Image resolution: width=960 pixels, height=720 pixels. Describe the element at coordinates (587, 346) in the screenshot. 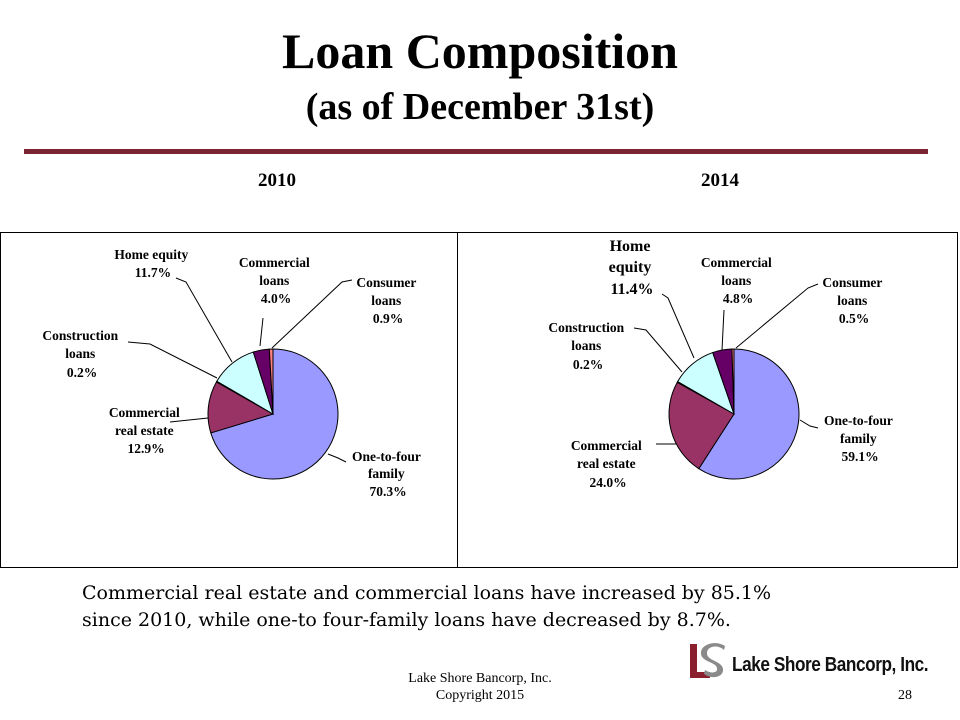

I see `label-construction-2014: Construction loans 0.2%` at that location.